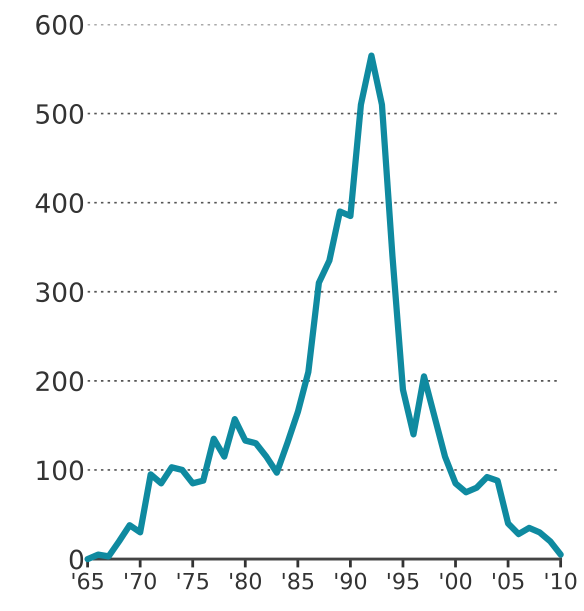 This screenshot has width=584, height=611. What do you see at coordinates (140, 581) in the screenshot?
I see `x-tick-label: '70` at bounding box center [140, 581].